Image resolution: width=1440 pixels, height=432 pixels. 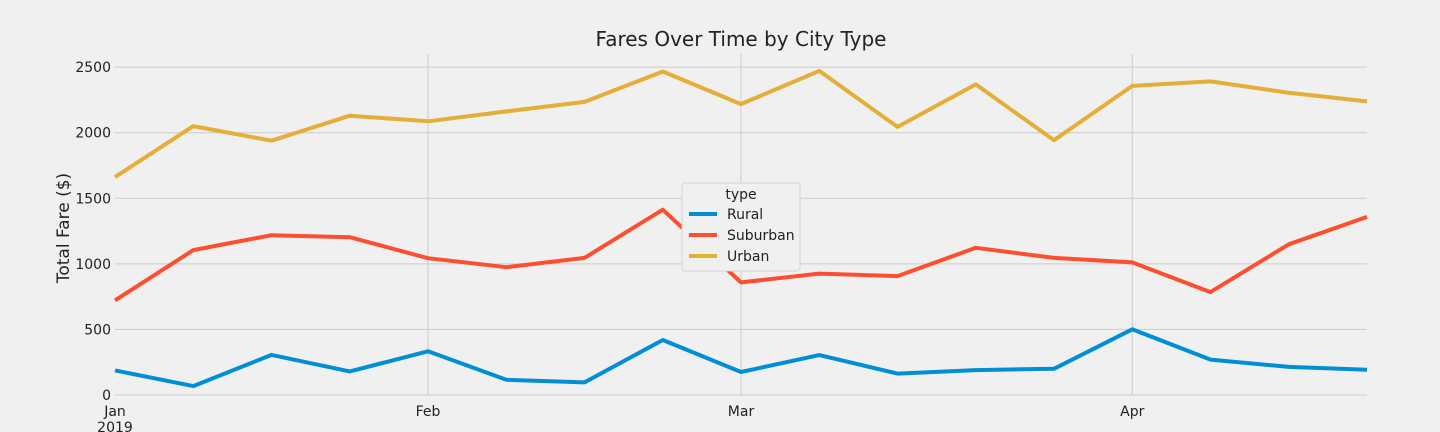 What do you see at coordinates (106, 396) in the screenshot?
I see `y-tick-label: 0` at bounding box center [106, 396].